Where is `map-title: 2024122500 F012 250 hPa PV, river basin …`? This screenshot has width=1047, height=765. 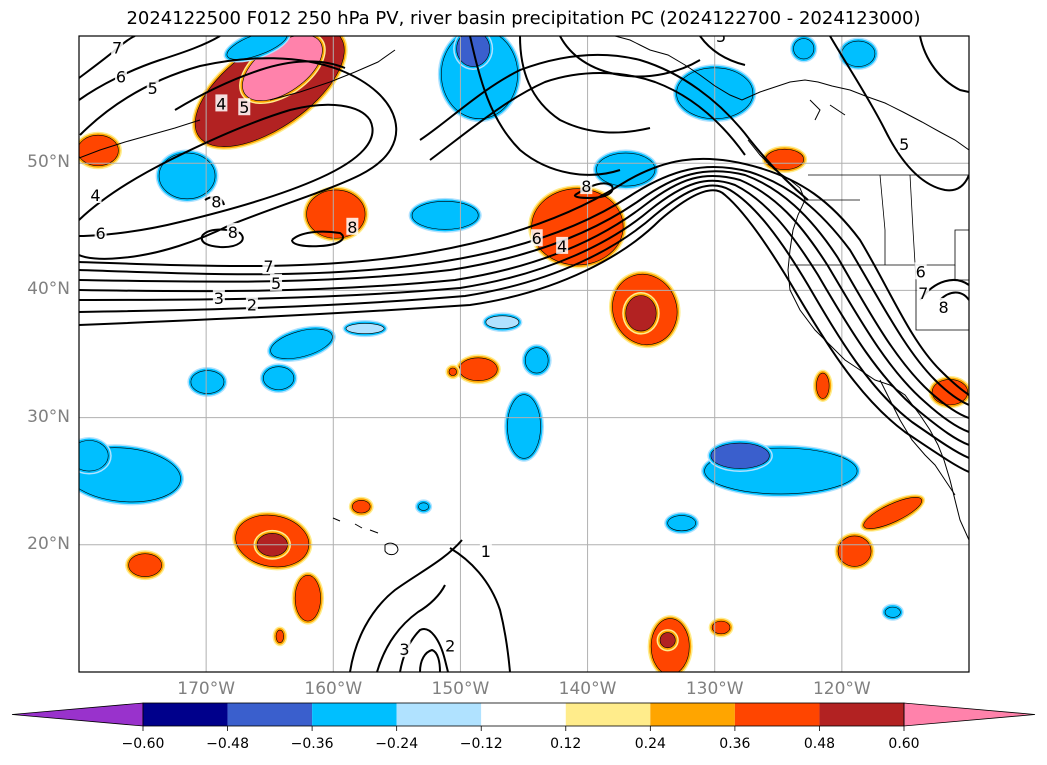
map-title: 2024122500 F012 250 hPa PV, river basin … is located at coordinates (523, 18).